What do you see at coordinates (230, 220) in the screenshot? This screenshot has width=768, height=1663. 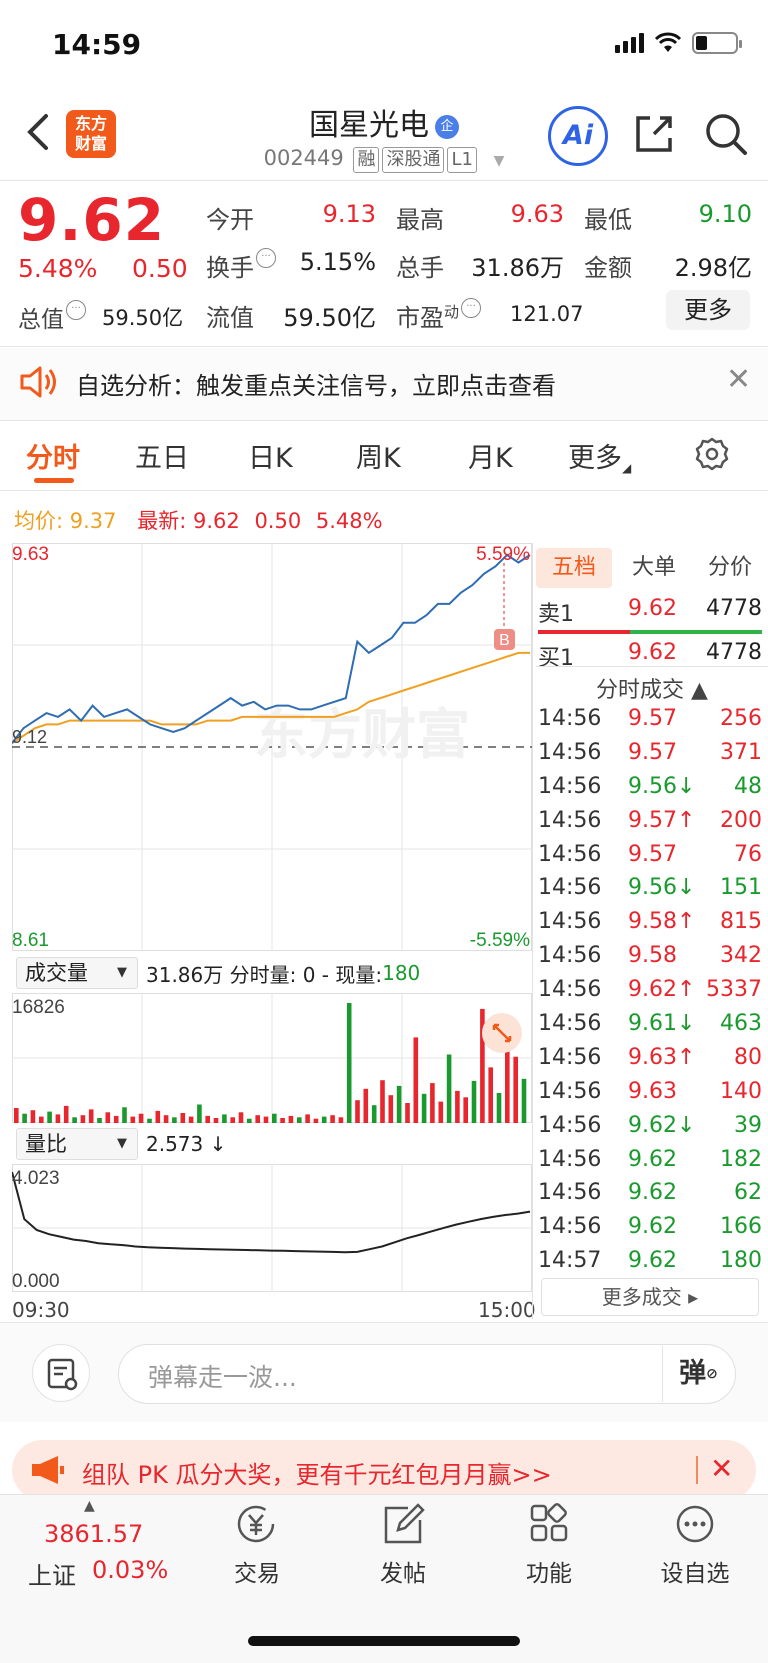 I see `open-label: 今开` at bounding box center [230, 220].